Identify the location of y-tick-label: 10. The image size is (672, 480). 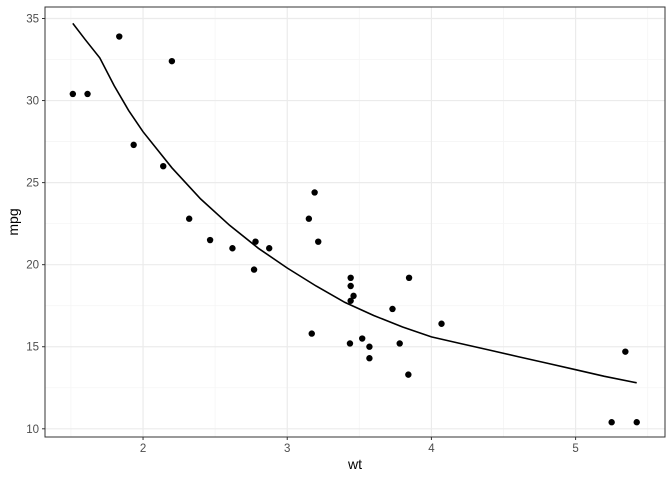
(32, 430).